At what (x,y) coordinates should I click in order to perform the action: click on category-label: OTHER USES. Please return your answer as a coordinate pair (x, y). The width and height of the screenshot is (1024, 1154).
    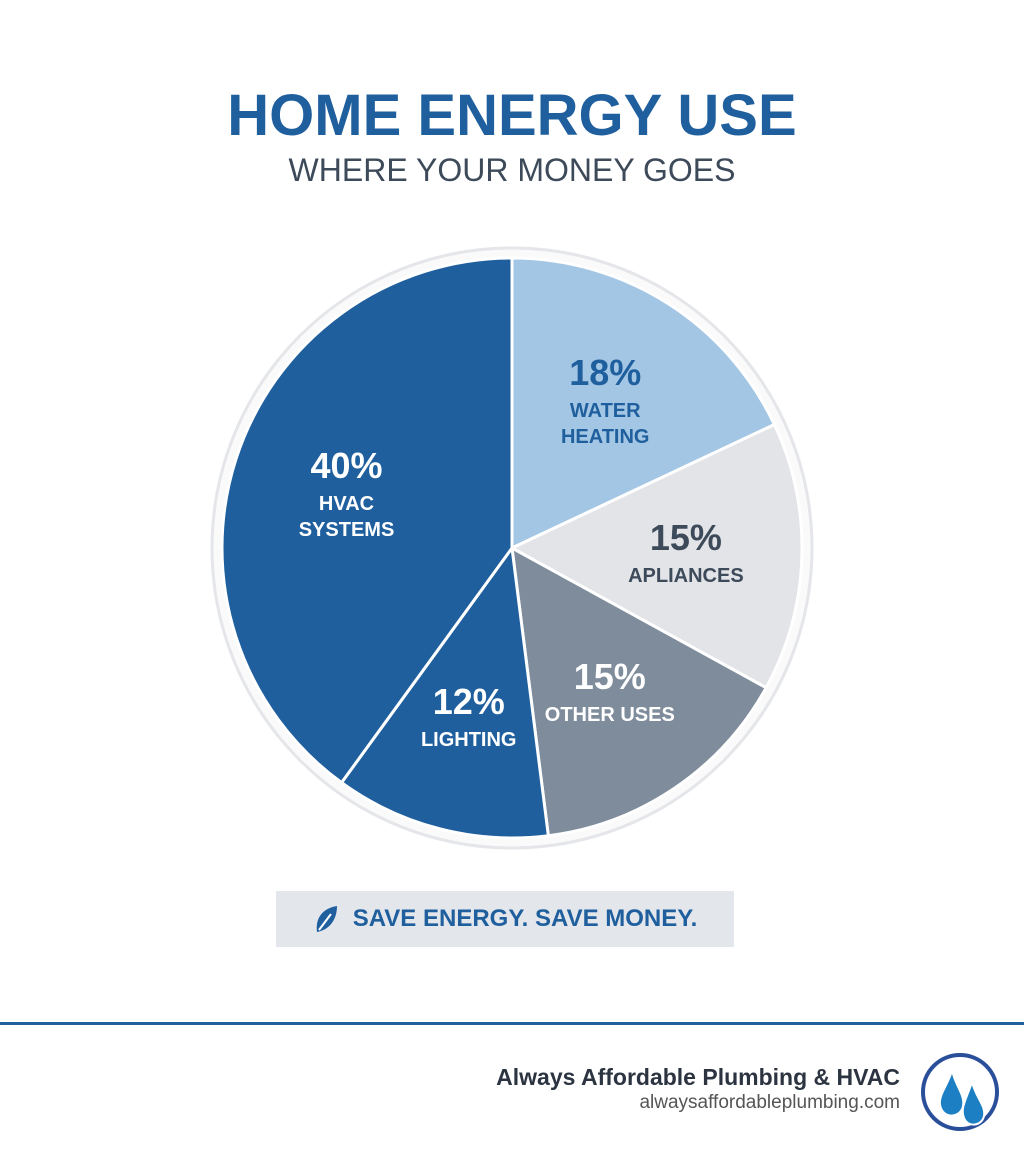
    Looking at the image, I should click on (609, 714).